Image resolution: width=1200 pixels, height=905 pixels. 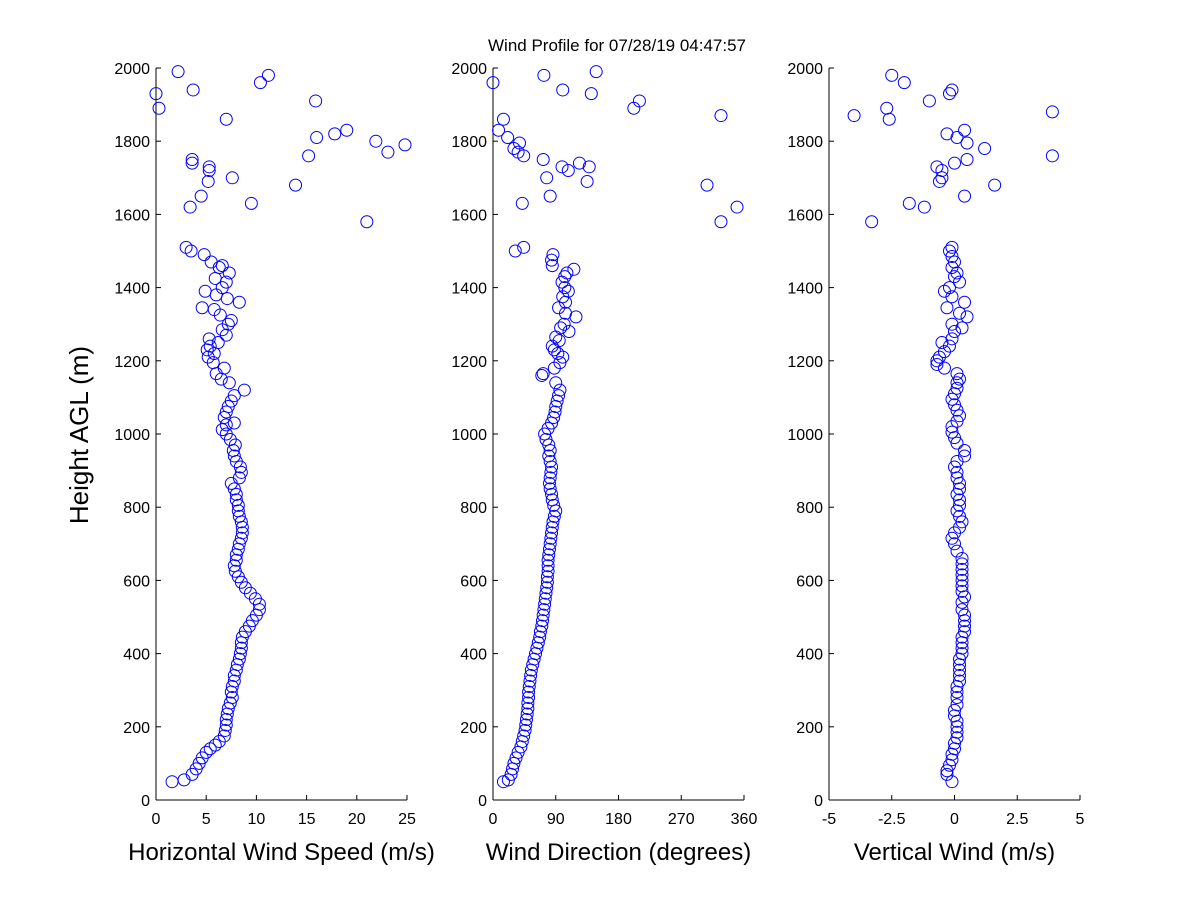 What do you see at coordinates (805, 289) in the screenshot?
I see `y-tick-label: 1400` at bounding box center [805, 289].